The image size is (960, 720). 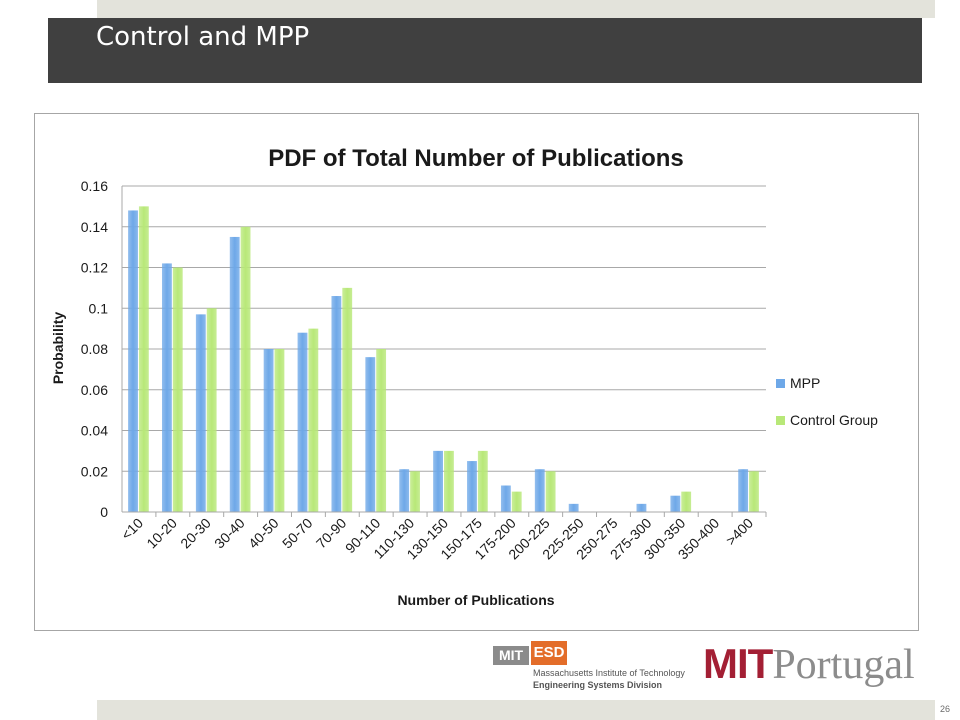 What do you see at coordinates (475, 600) in the screenshot?
I see `x-axis-label: Number of Publications` at bounding box center [475, 600].